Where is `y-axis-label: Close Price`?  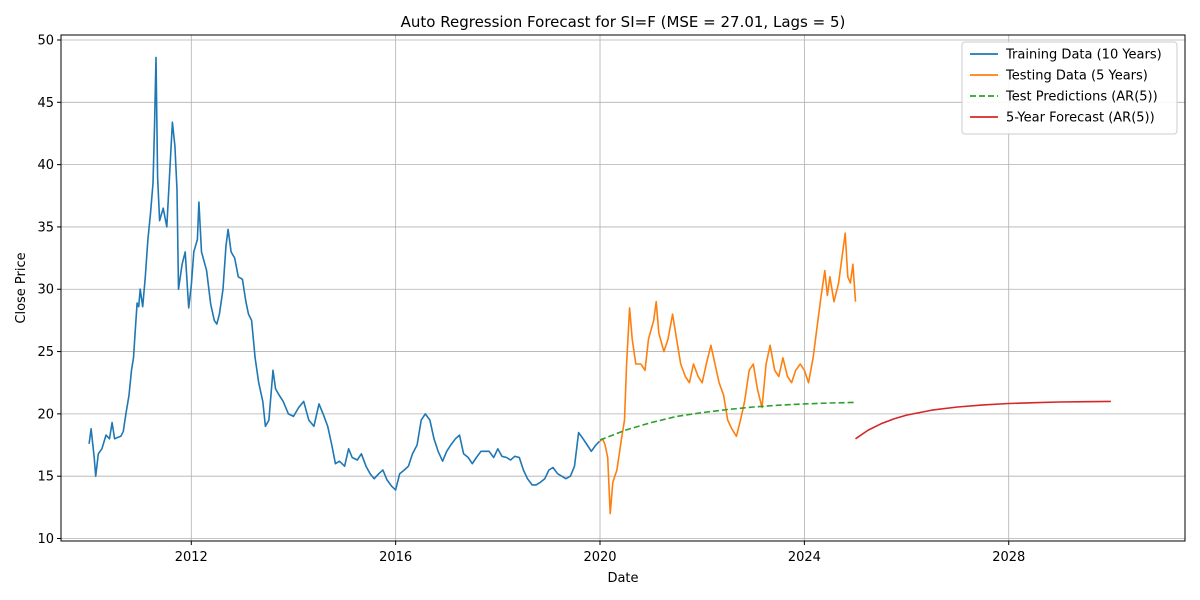 y-axis-label: Close Price is located at coordinates (21, 287).